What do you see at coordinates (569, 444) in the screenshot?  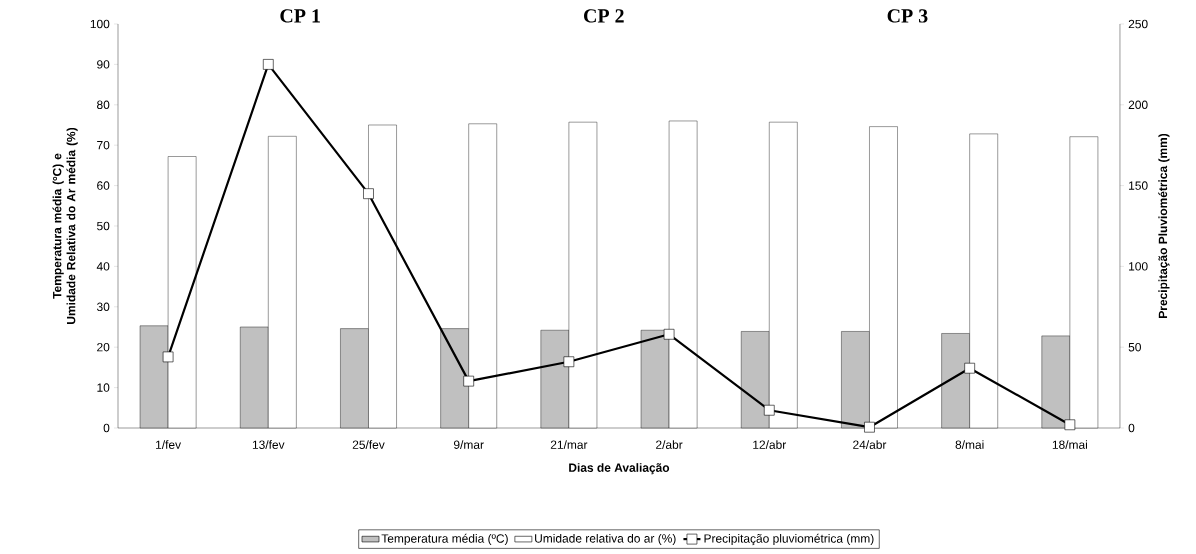 I see `x-tick-label: 21/mar` at bounding box center [569, 444].